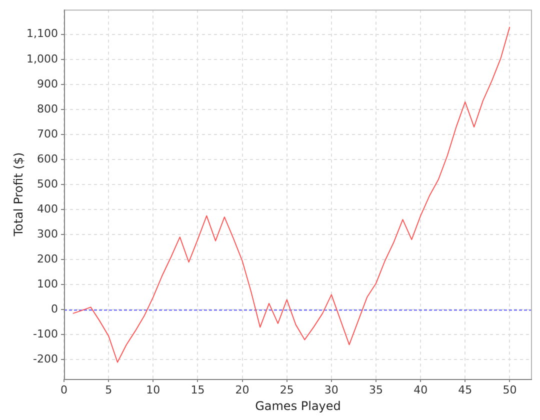 This screenshot has height=420, width=540. I want to click on y-tick-label: 1,100, so click(42, 33).